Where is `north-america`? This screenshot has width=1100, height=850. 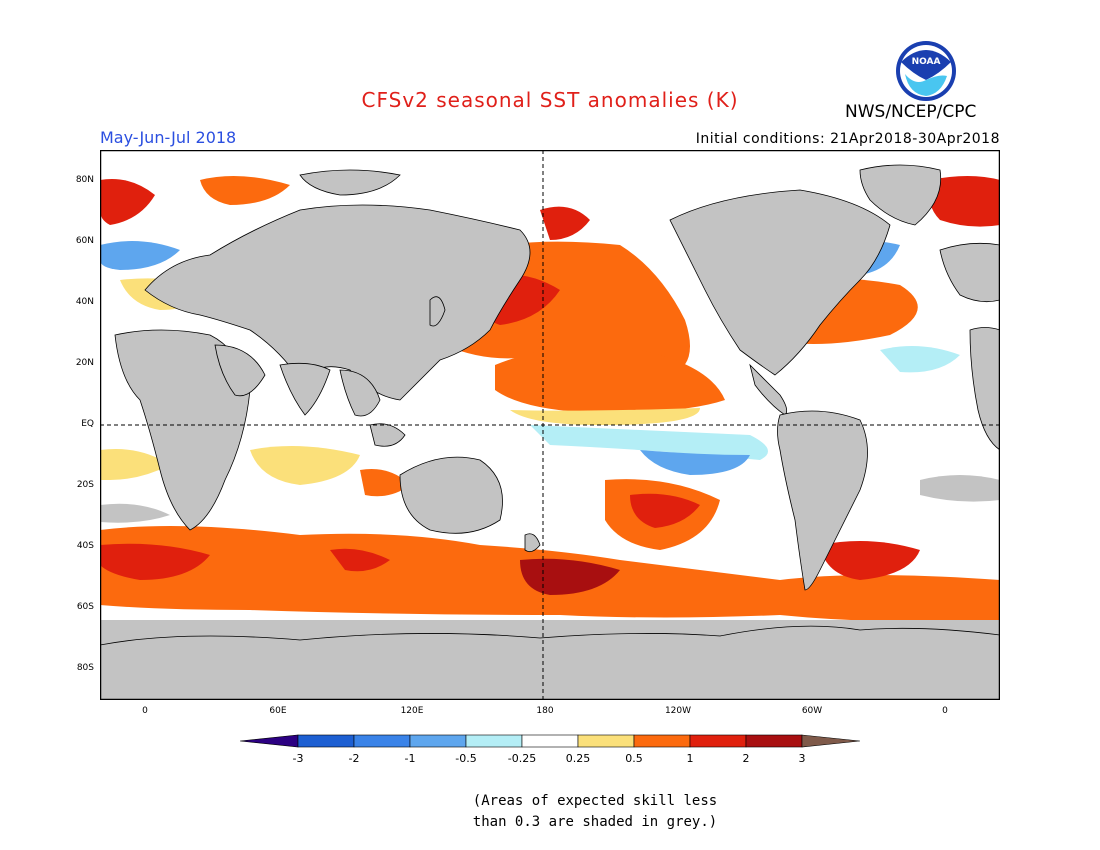
north-america is located at coordinates (780, 282).